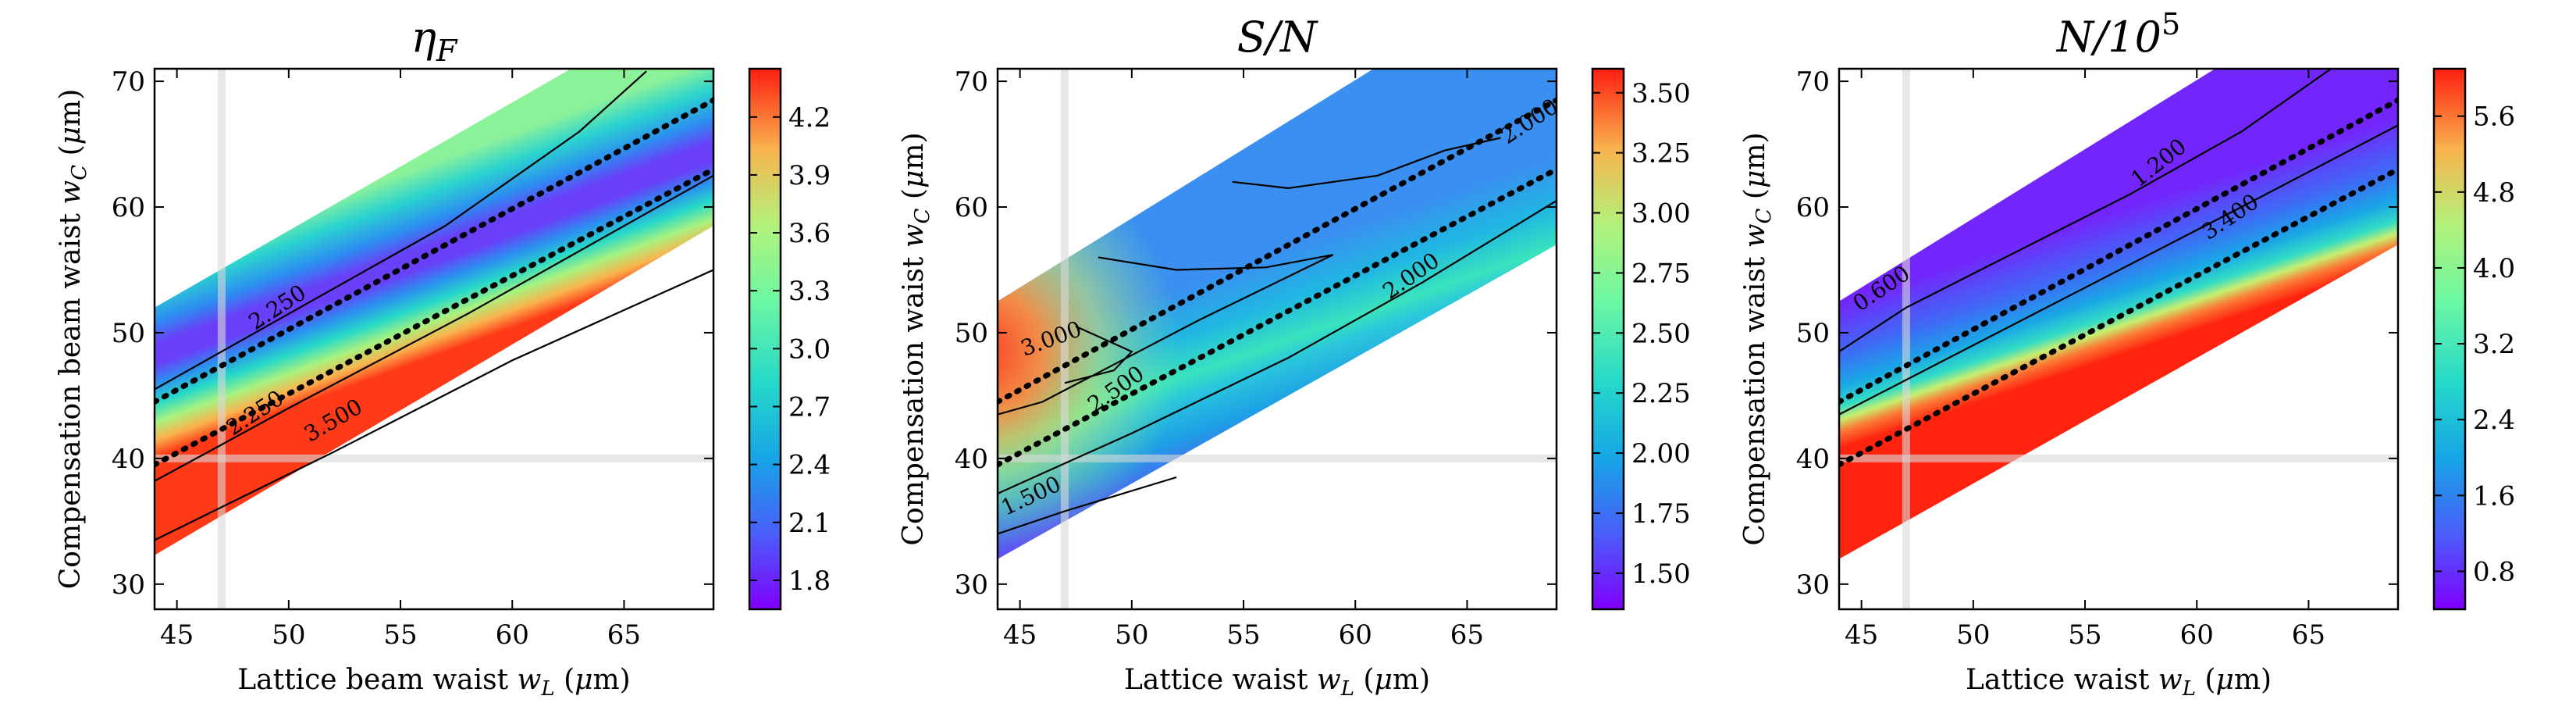 The width and height of the screenshot is (2576, 703). Describe the element at coordinates (1661, 333) in the screenshot. I see `colorbar-tick-label: 2.50` at that location.